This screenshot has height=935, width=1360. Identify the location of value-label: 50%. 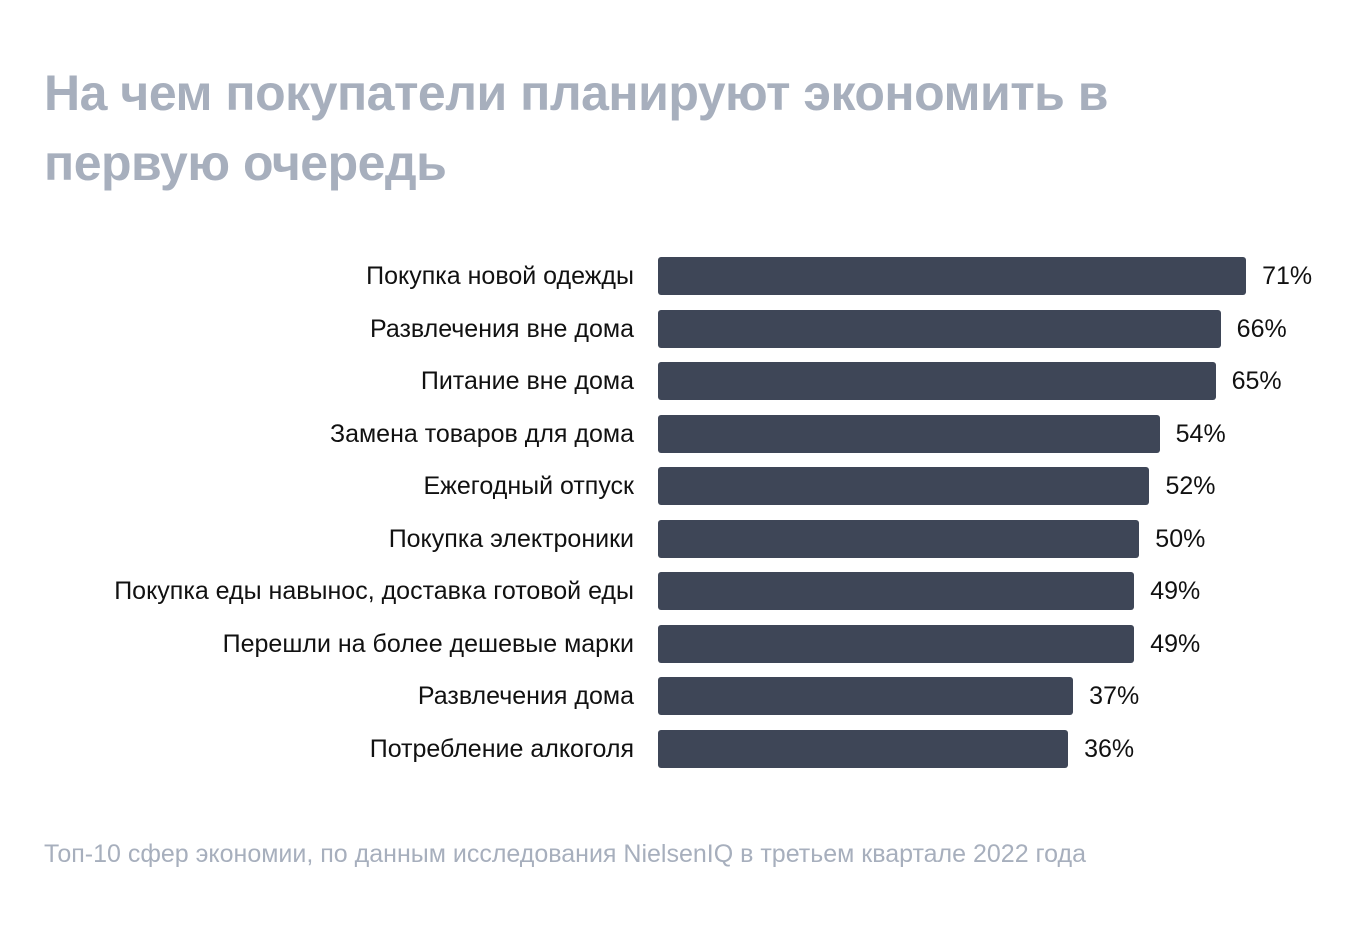
(1180, 538).